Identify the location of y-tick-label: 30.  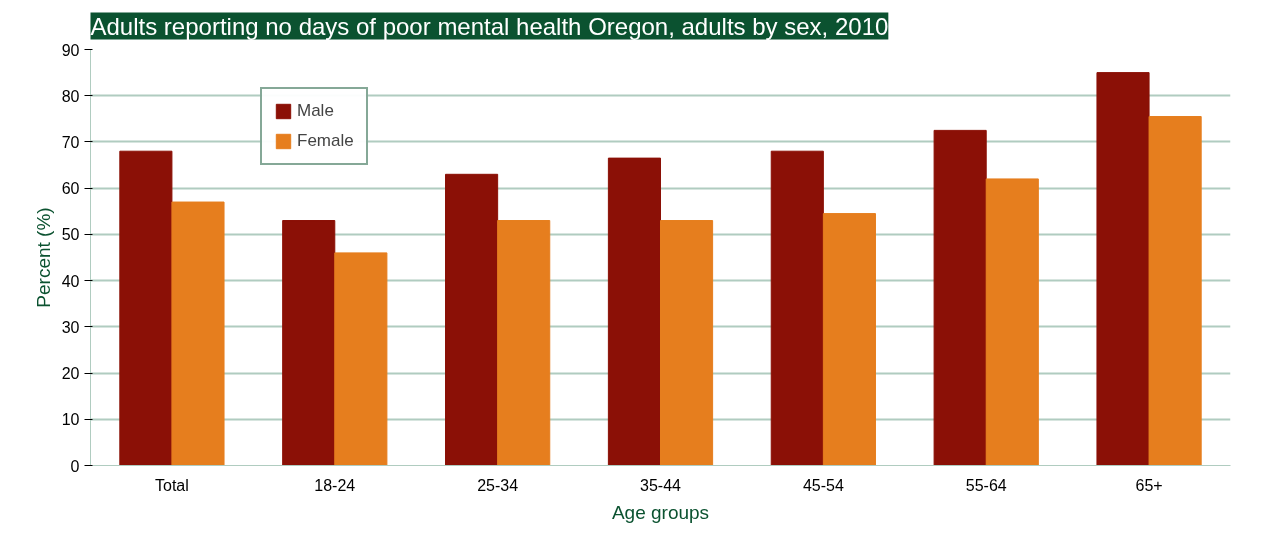
(70, 327).